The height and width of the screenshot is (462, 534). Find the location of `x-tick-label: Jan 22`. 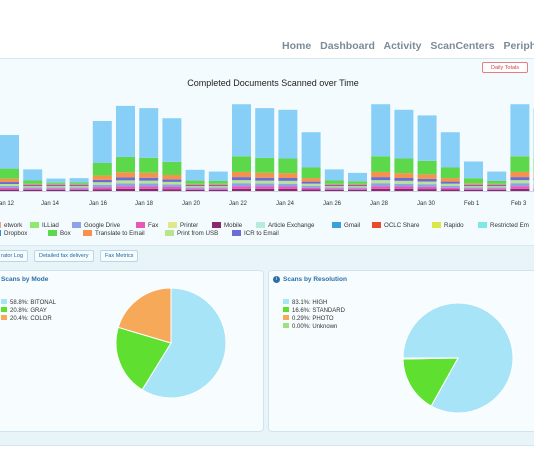

x-tick-label: Jan 22 is located at coordinates (238, 204).